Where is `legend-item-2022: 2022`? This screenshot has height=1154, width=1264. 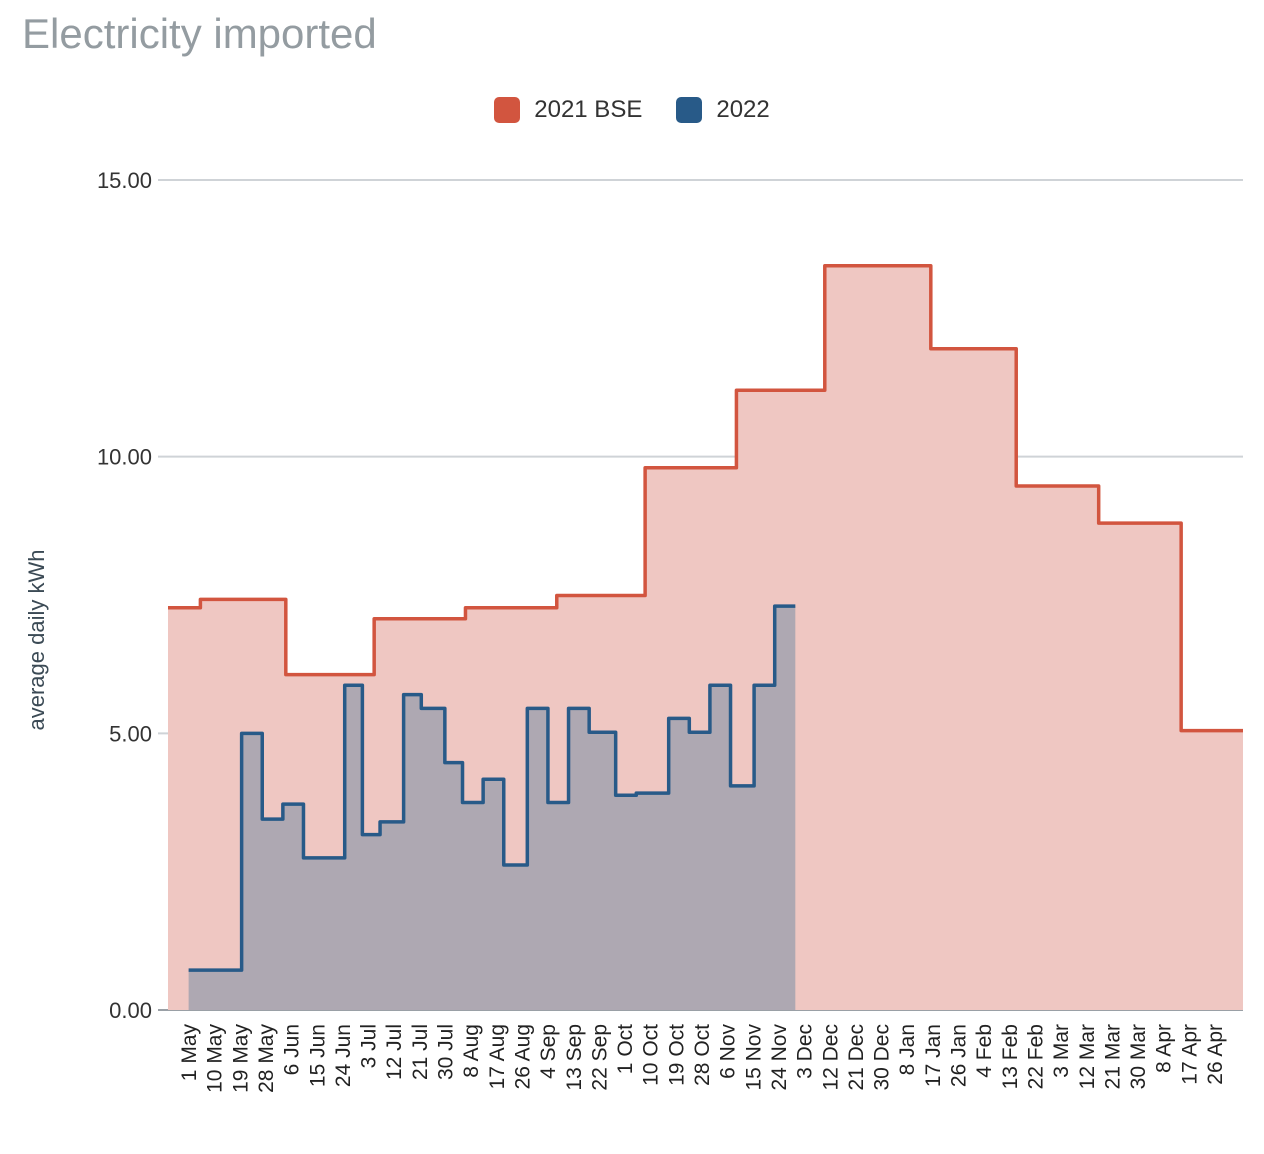
legend-item-2022: 2022 is located at coordinates (723, 110).